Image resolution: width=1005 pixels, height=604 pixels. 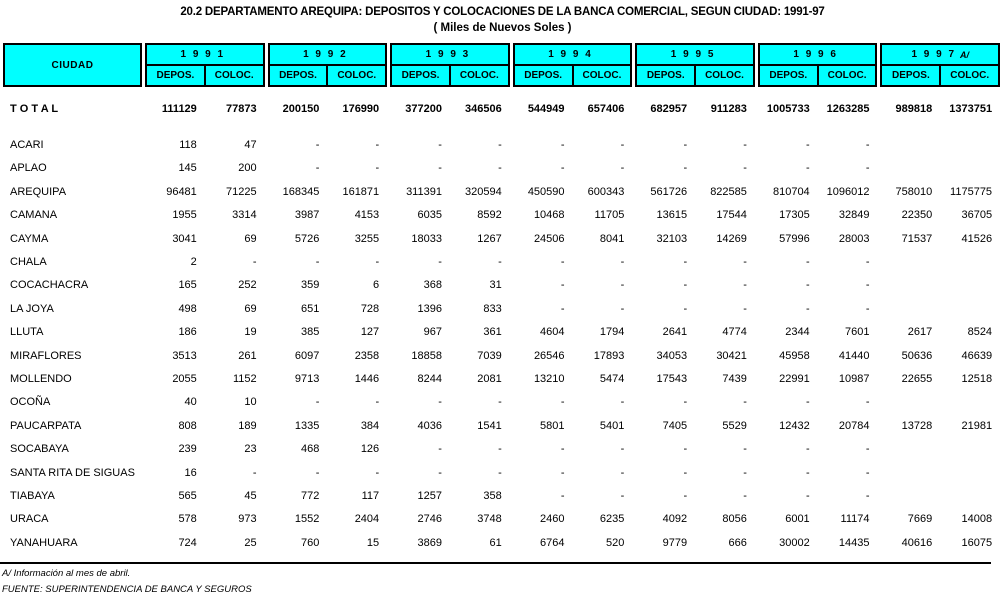 What do you see at coordinates (328, 496) in the screenshot?
I see `year-value-pair: 772 117` at bounding box center [328, 496].